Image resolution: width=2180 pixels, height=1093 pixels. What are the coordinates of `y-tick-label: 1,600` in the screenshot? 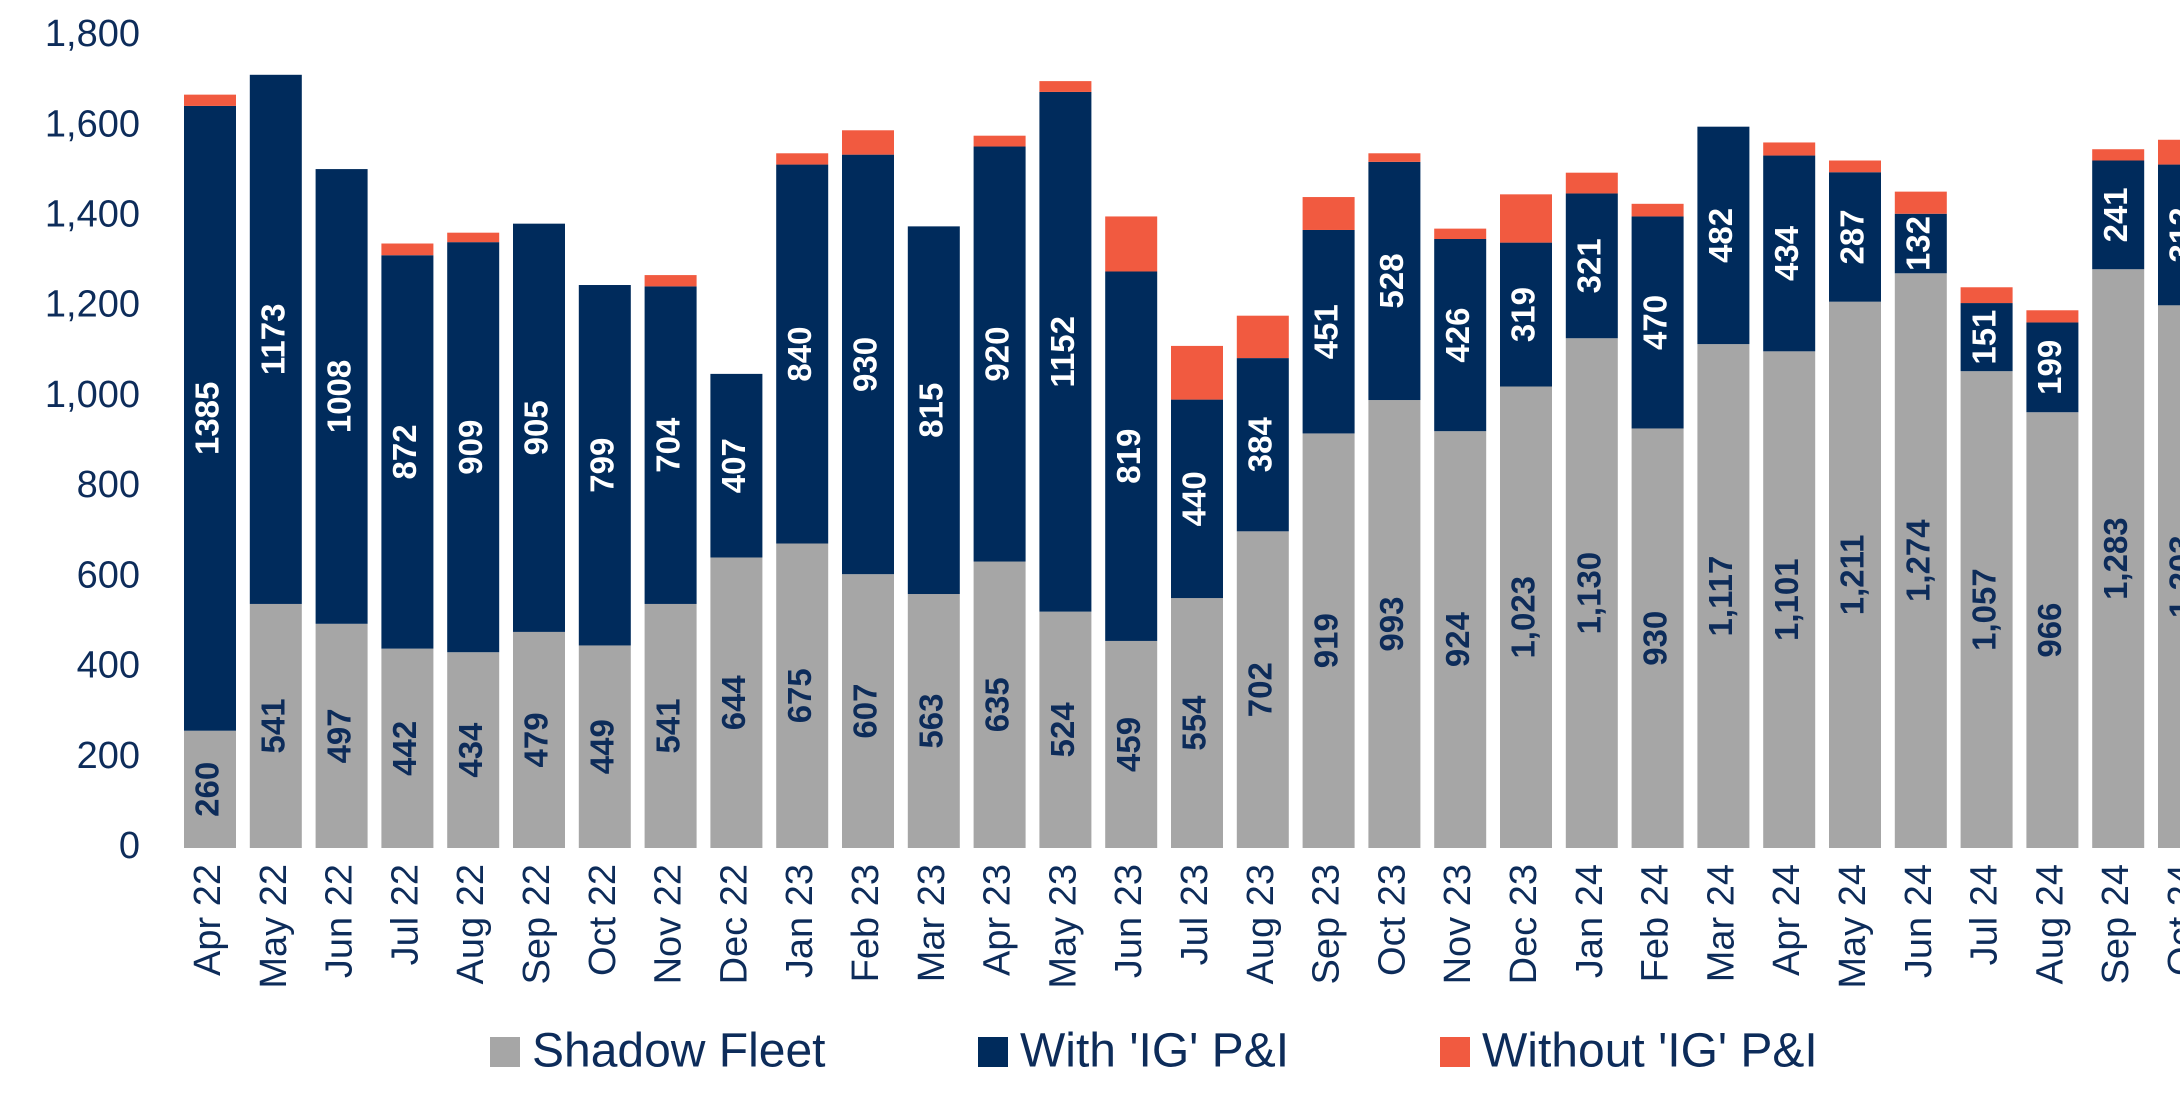 It's located at (92, 124).